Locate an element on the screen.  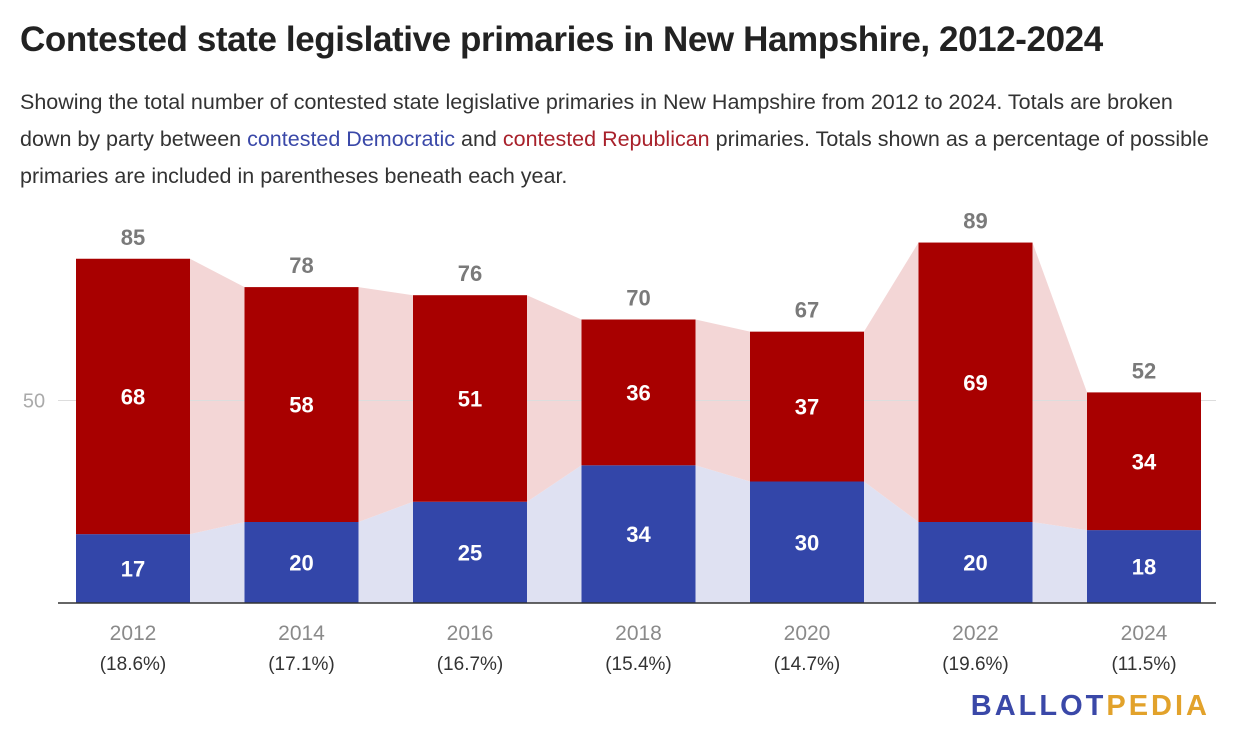
data-label-republican: 51 is located at coordinates (470, 398).